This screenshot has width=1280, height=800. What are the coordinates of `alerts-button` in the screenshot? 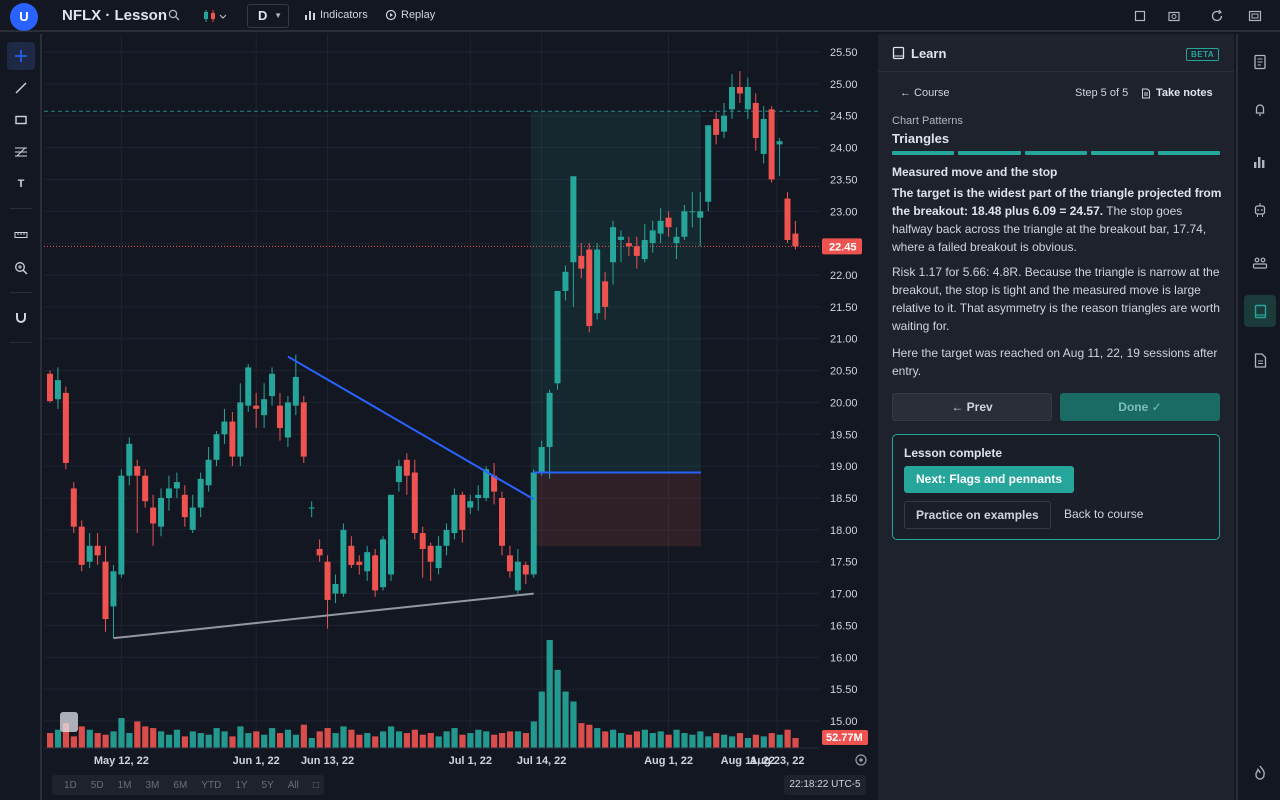 It's located at (1260, 110).